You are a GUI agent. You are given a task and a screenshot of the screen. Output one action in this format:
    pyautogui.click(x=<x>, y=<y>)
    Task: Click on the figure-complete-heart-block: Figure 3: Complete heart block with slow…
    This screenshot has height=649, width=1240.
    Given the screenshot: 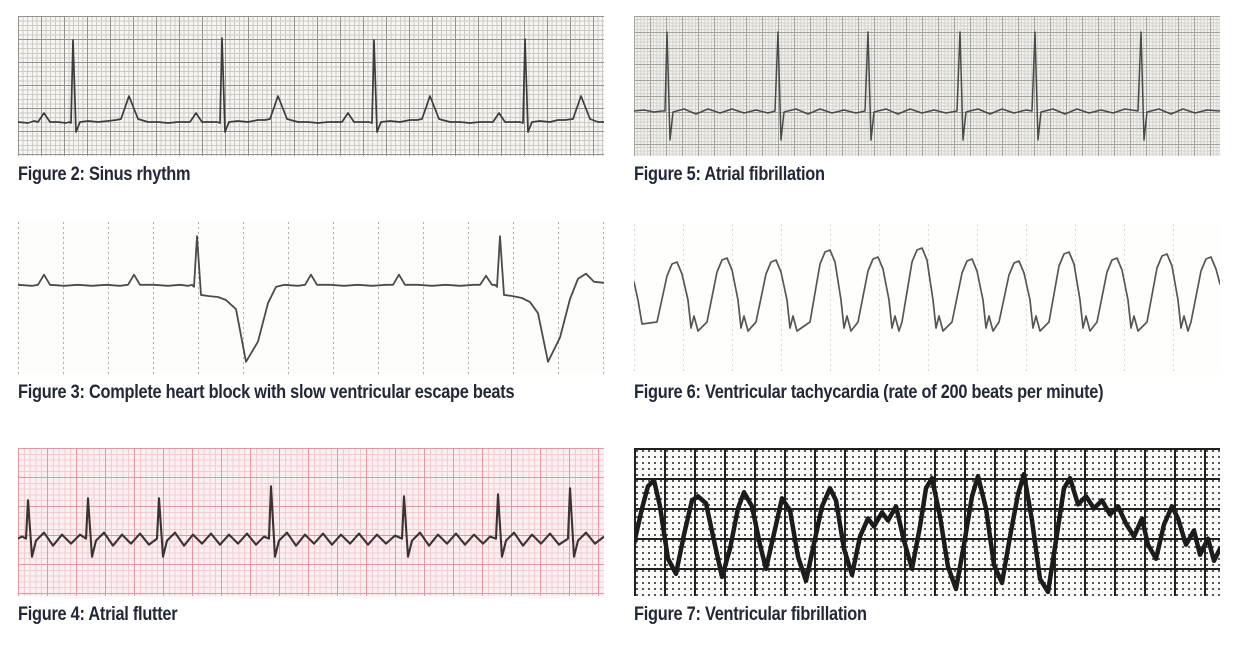 What is the action you would take?
    pyautogui.click(x=311, y=313)
    